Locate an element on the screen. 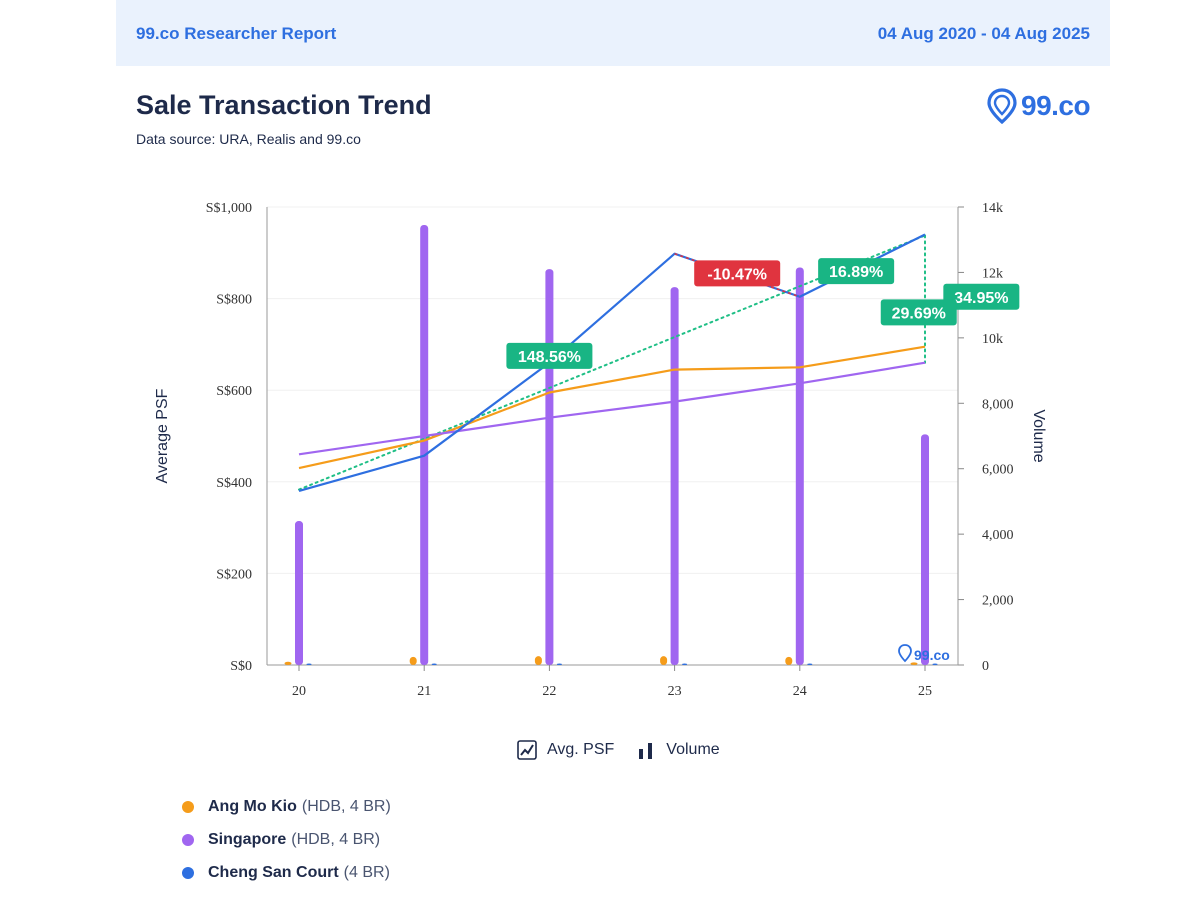  chart-watermark: 99.co is located at coordinates (932, 655).